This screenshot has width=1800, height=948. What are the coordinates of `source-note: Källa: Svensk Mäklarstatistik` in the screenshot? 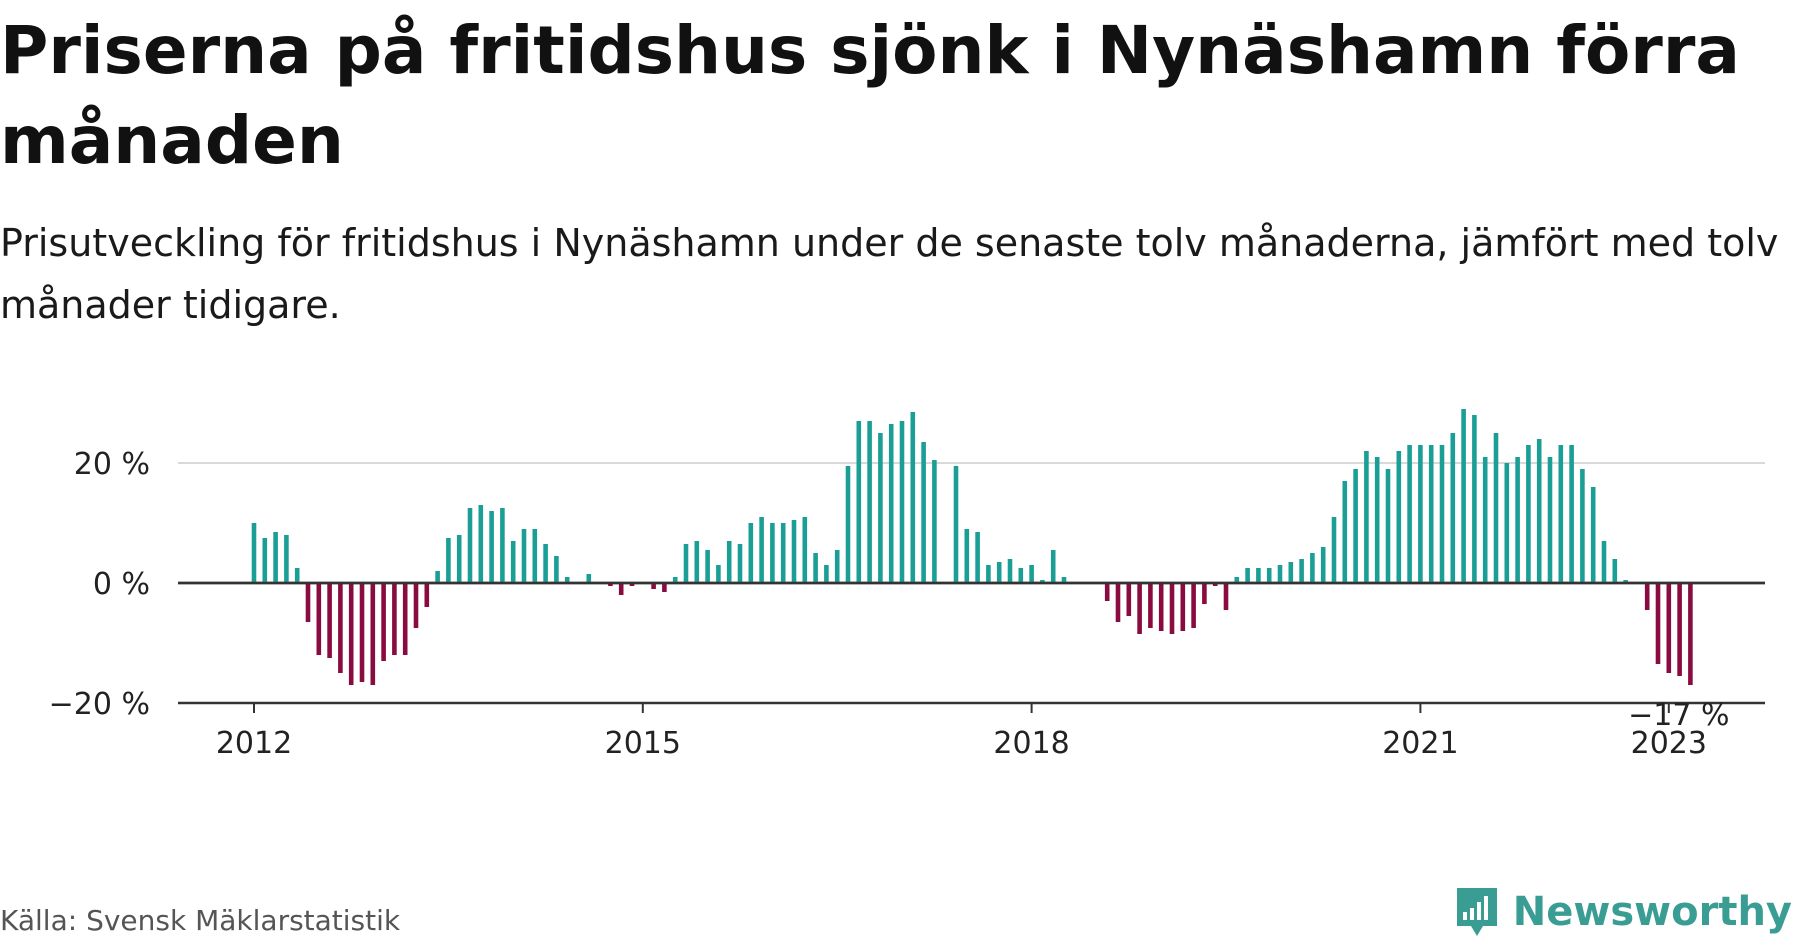 It's located at (200, 920).